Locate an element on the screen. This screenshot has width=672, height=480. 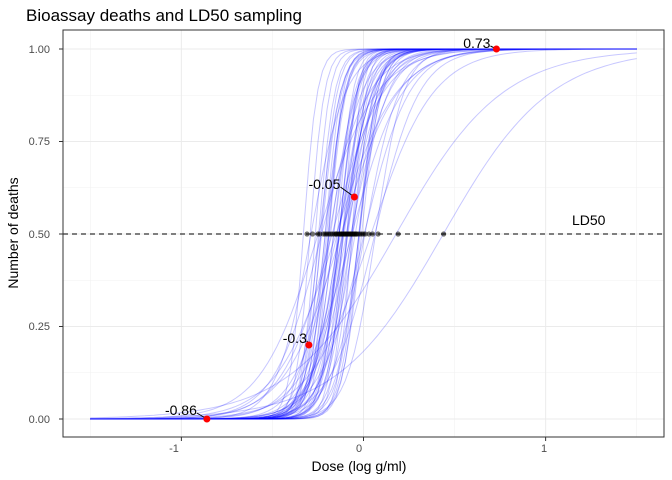
chart-title: Bioassay deaths and LD50 sampling is located at coordinates (164, 15).